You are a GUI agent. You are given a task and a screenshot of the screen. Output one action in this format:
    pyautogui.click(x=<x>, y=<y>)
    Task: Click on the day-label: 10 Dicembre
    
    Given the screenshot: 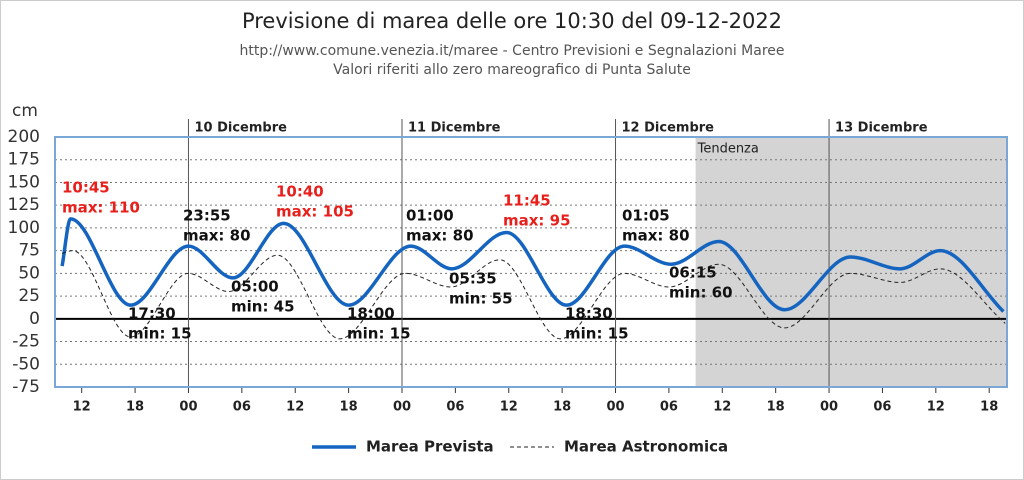 What is the action you would take?
    pyautogui.click(x=240, y=128)
    